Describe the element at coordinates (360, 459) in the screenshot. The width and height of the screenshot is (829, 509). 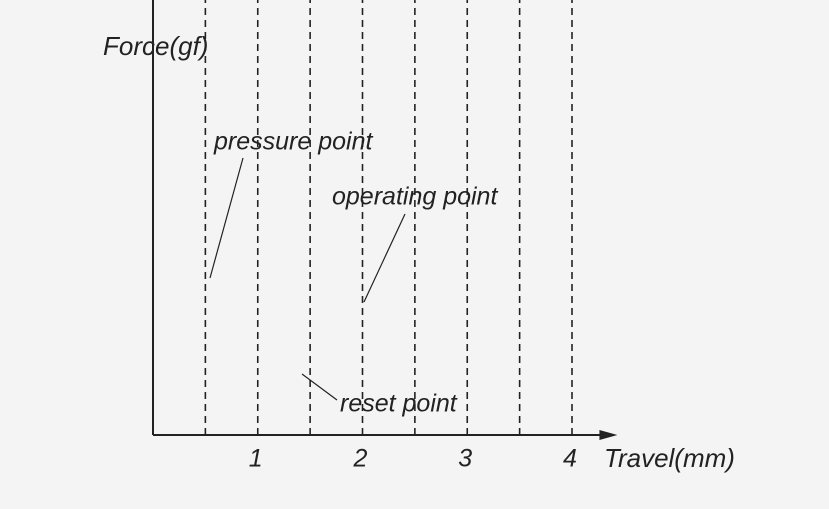
I see `x-tick-label: 2` at that location.